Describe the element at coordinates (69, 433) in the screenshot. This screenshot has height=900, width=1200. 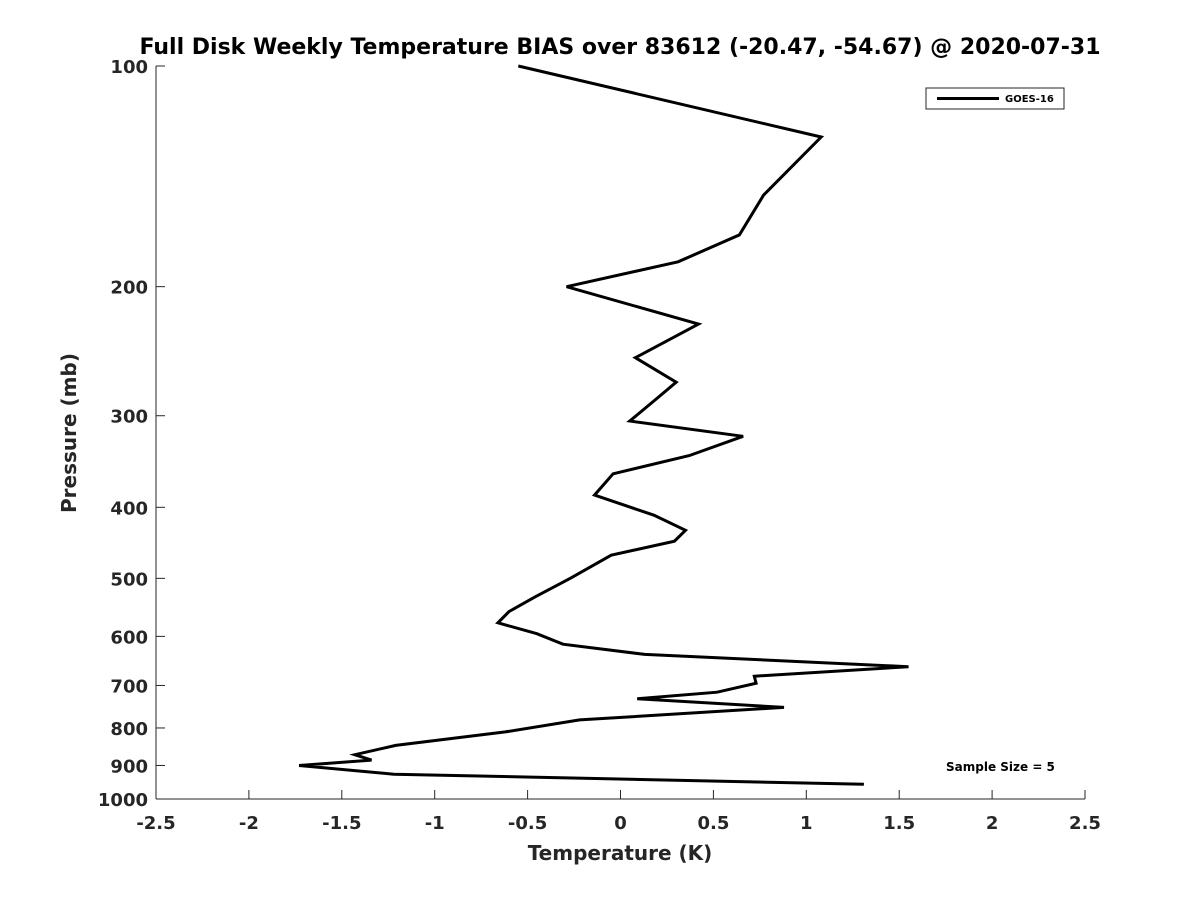
I see `y-axis-label: Pressure (mb)` at that location.